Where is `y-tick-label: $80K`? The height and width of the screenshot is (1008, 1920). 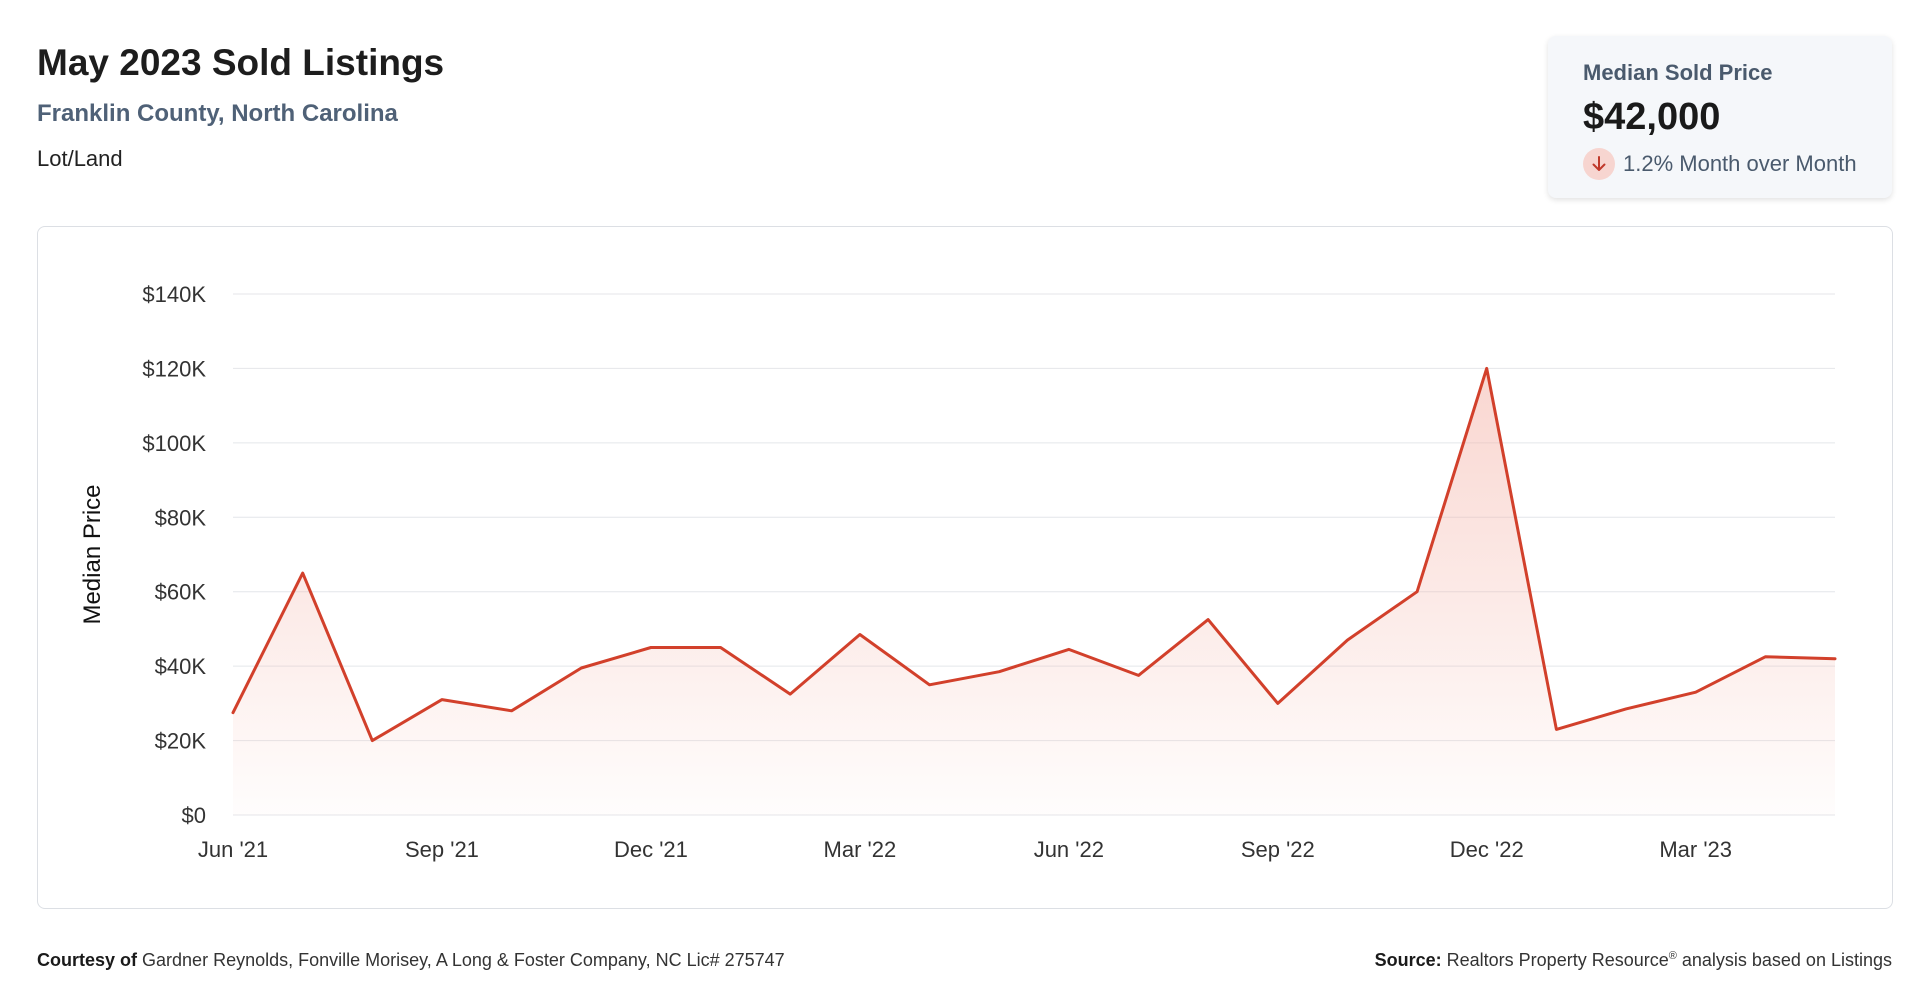 y-tick-label: $80K is located at coordinates (181, 517).